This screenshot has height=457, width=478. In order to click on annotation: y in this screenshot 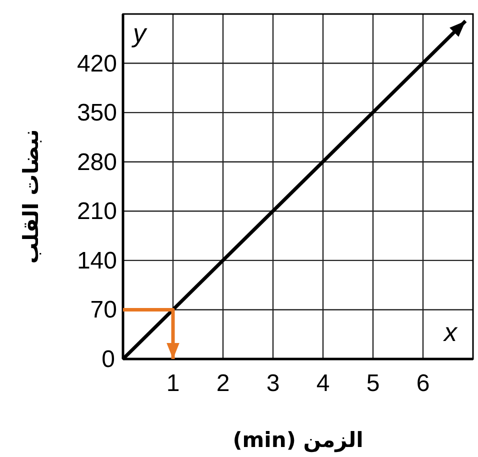, I will do `click(139, 33)`.